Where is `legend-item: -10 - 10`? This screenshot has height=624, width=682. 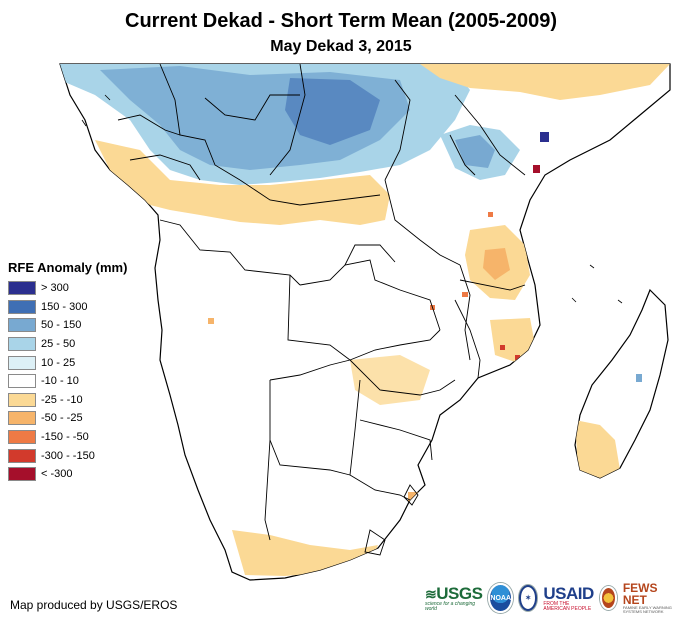
legend-item: -10 - 10 is located at coordinates (67, 381).